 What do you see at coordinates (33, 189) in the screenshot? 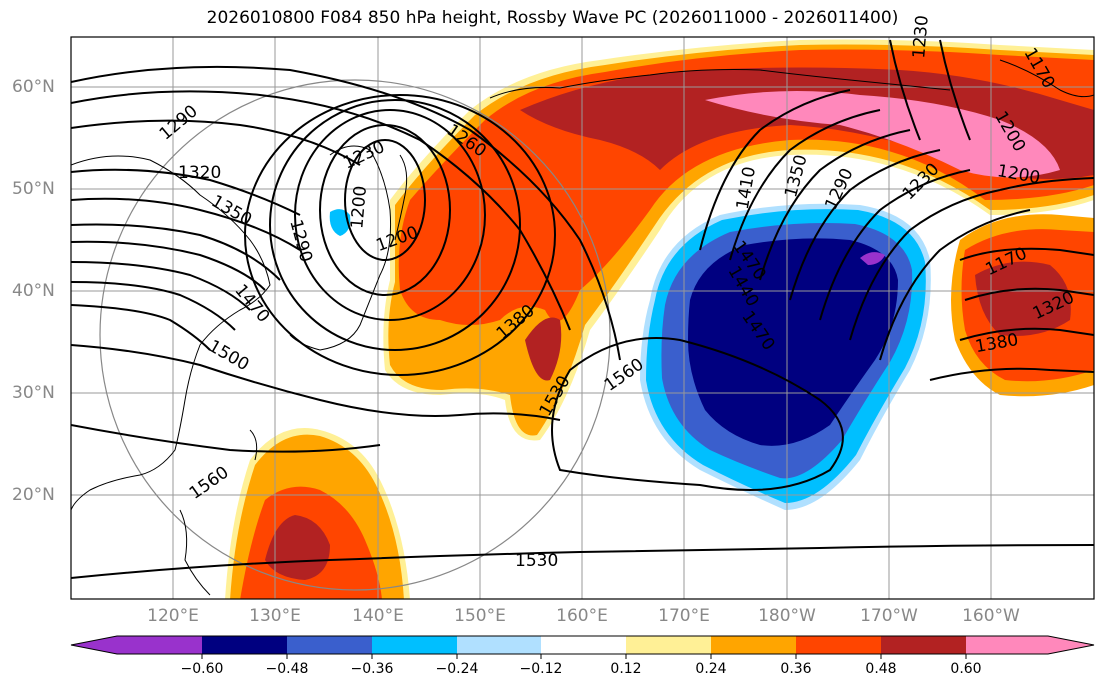
I see `lat-label-50n: 50°N` at bounding box center [33, 189].